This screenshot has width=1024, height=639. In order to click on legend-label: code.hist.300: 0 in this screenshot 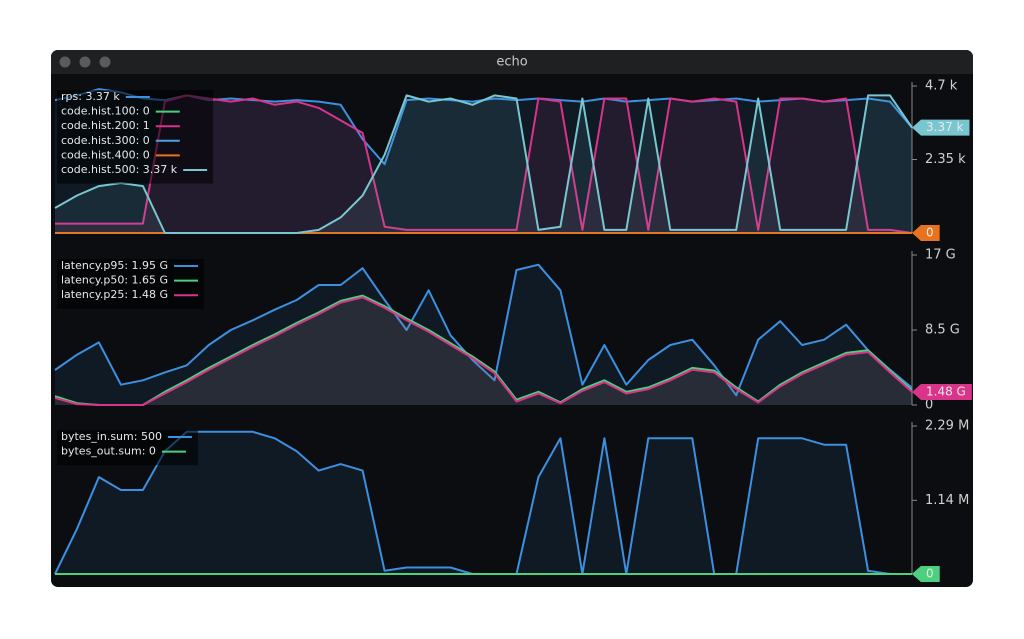, I will do `click(105, 140)`.